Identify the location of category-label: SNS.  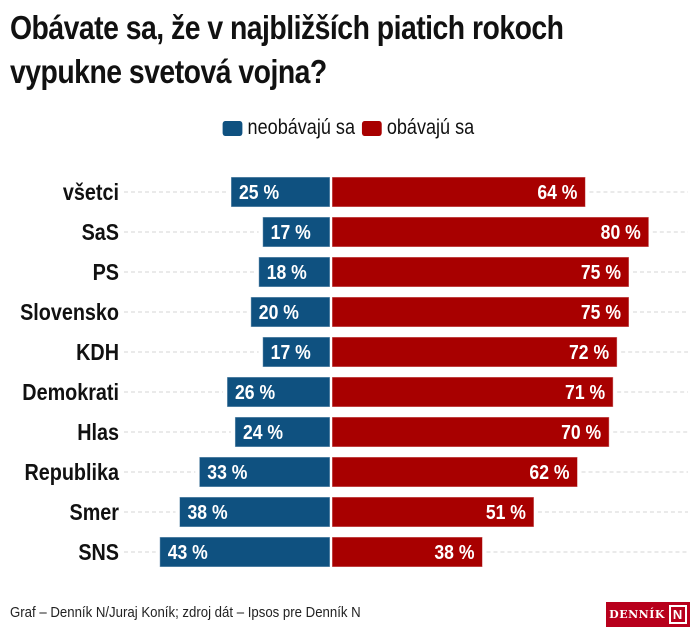
(98, 553).